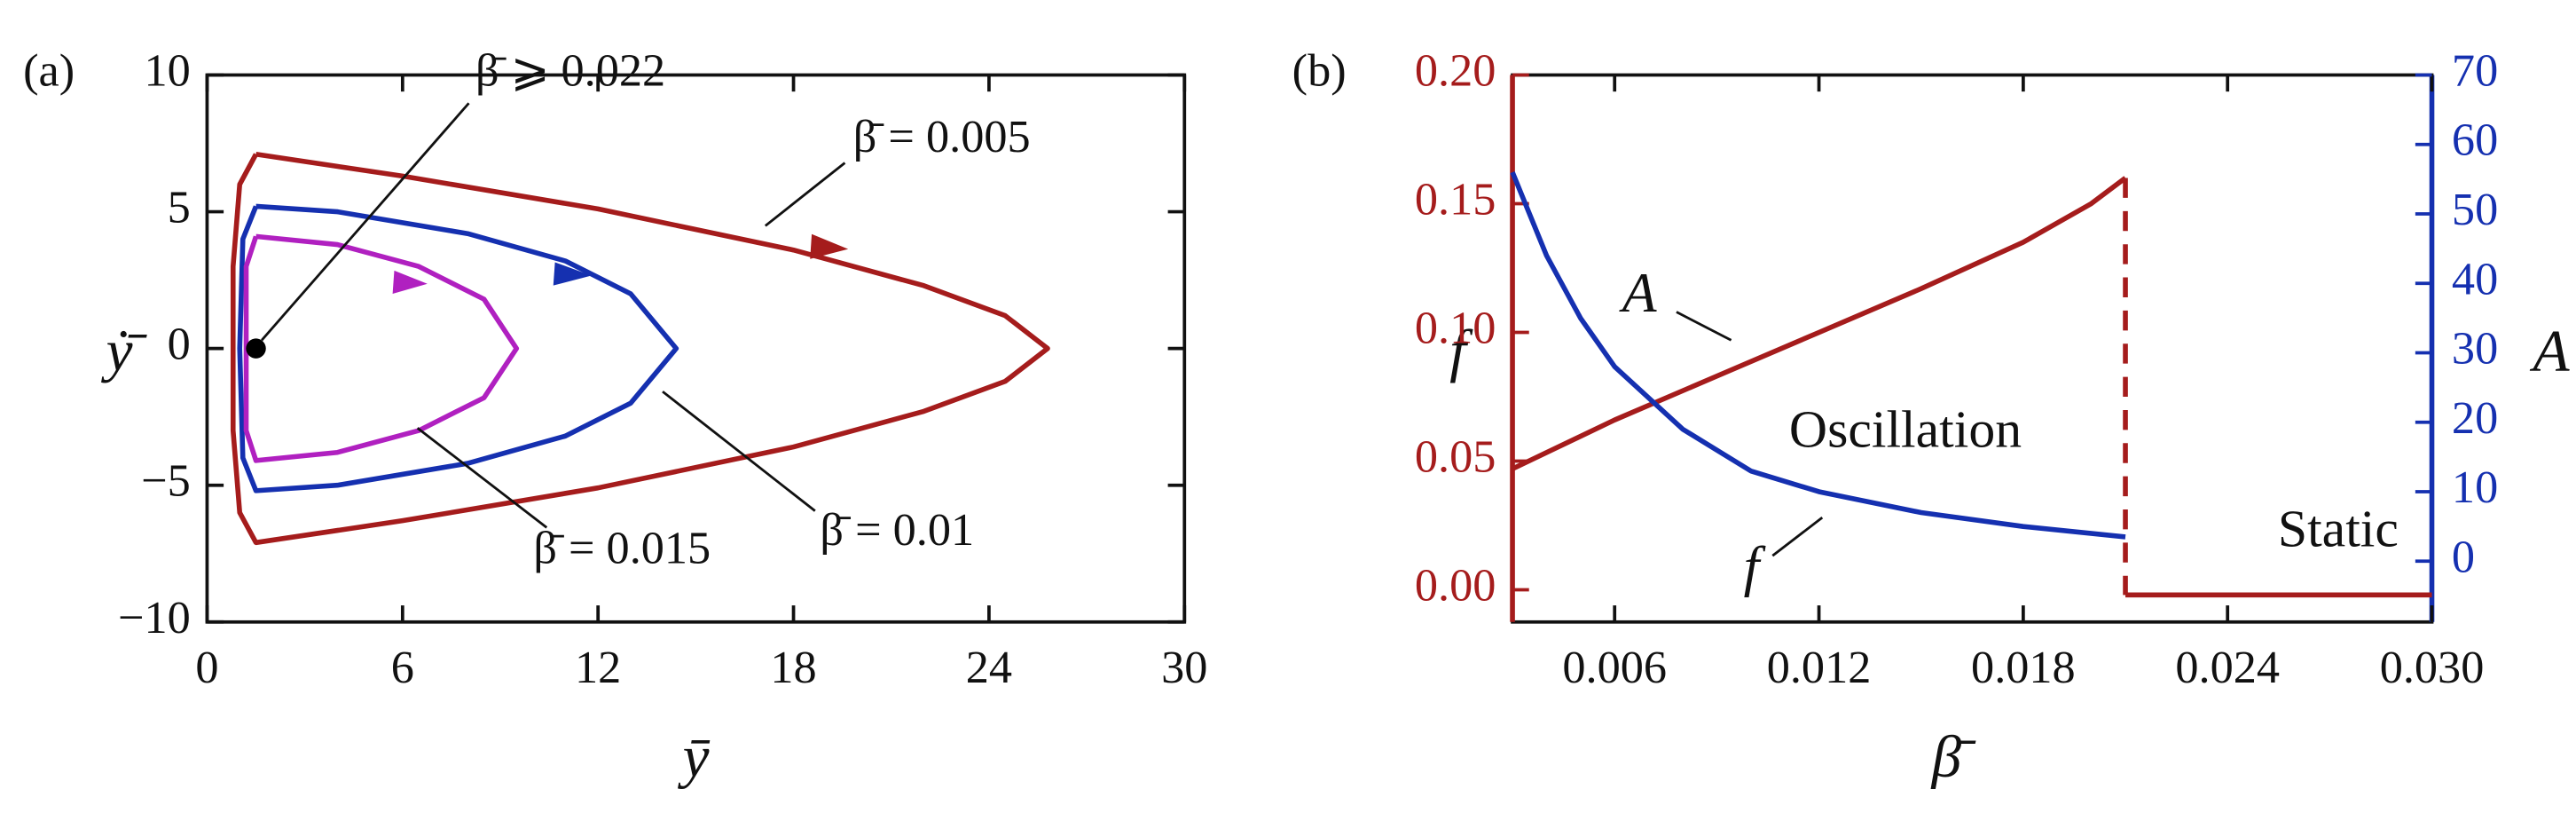 Image resolution: width=2576 pixels, height=813 pixels. Describe the element at coordinates (179, 208) in the screenshot. I see `y-tick-label: 5` at that location.